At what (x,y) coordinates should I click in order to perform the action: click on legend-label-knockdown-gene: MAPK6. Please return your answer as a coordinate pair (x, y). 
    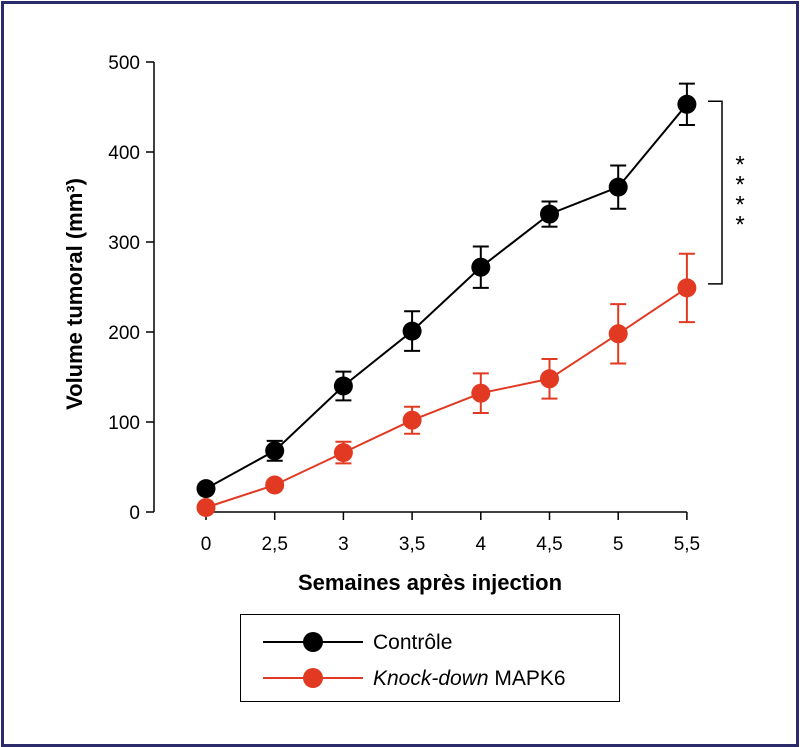
    Looking at the image, I should click on (530, 678).